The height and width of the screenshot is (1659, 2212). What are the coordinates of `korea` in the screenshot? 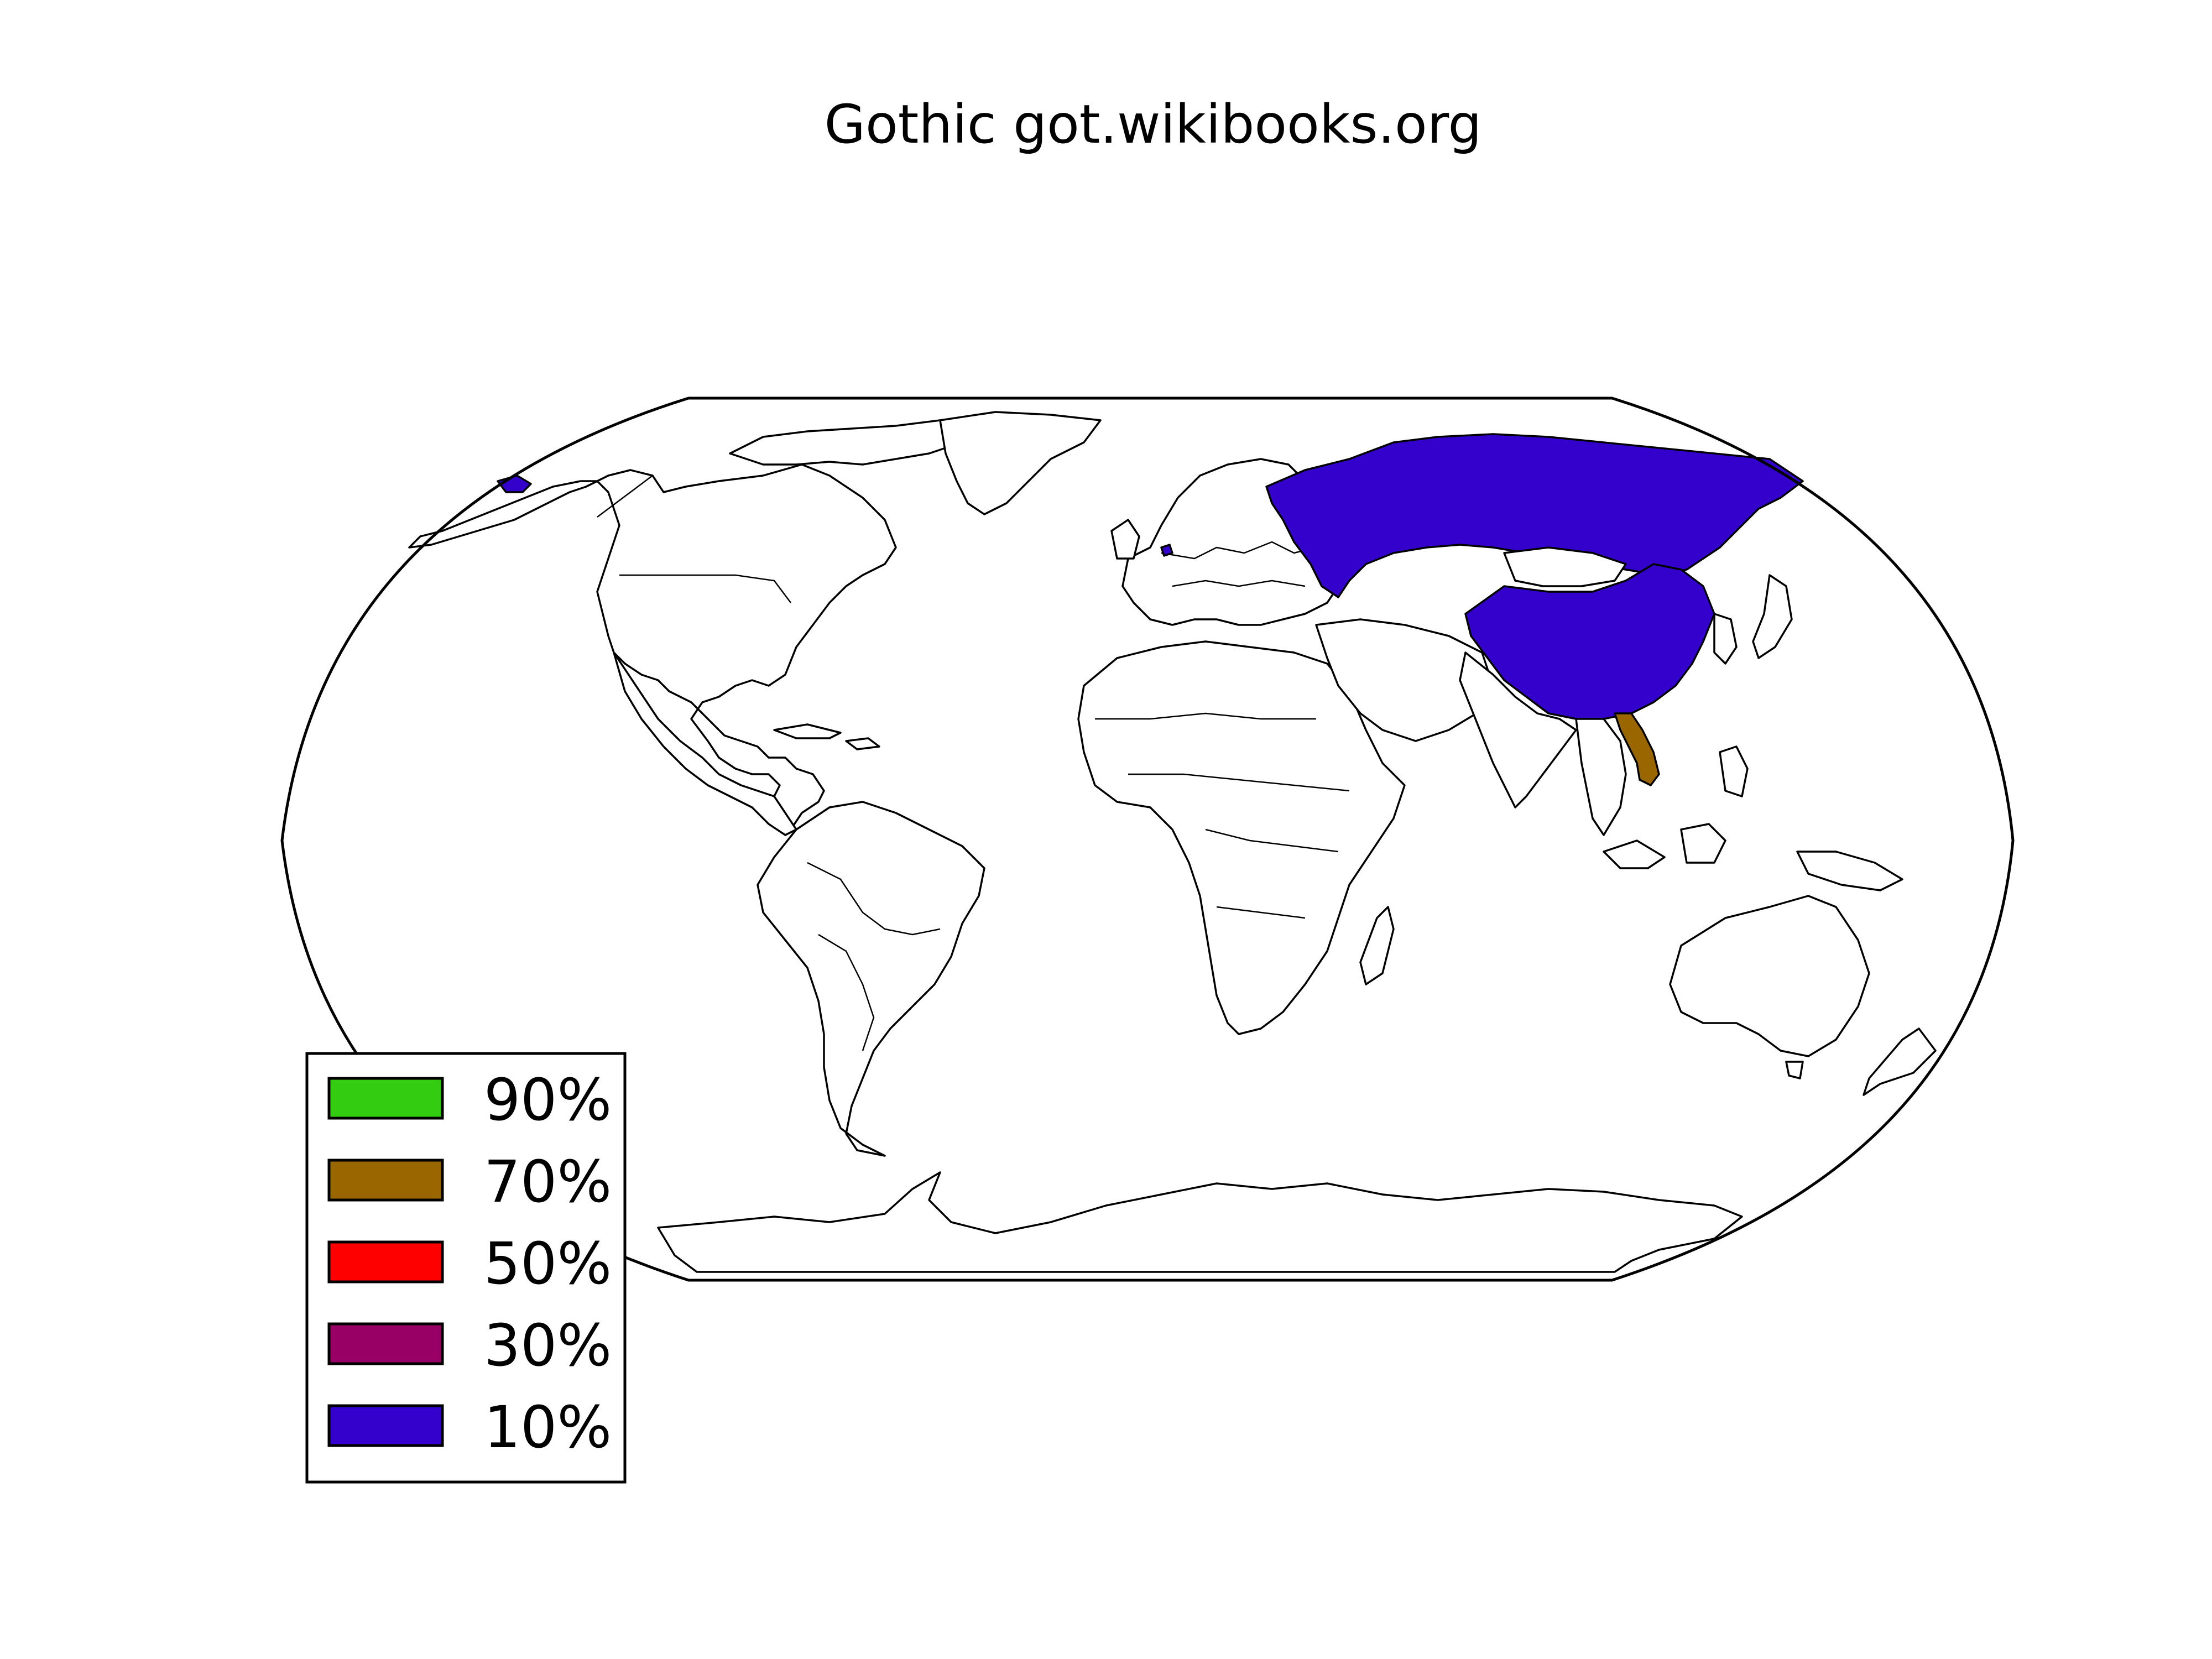 It's located at (1726, 639).